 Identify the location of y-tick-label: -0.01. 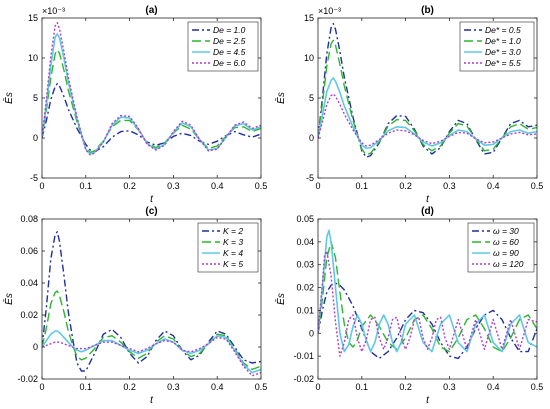
(303, 356).